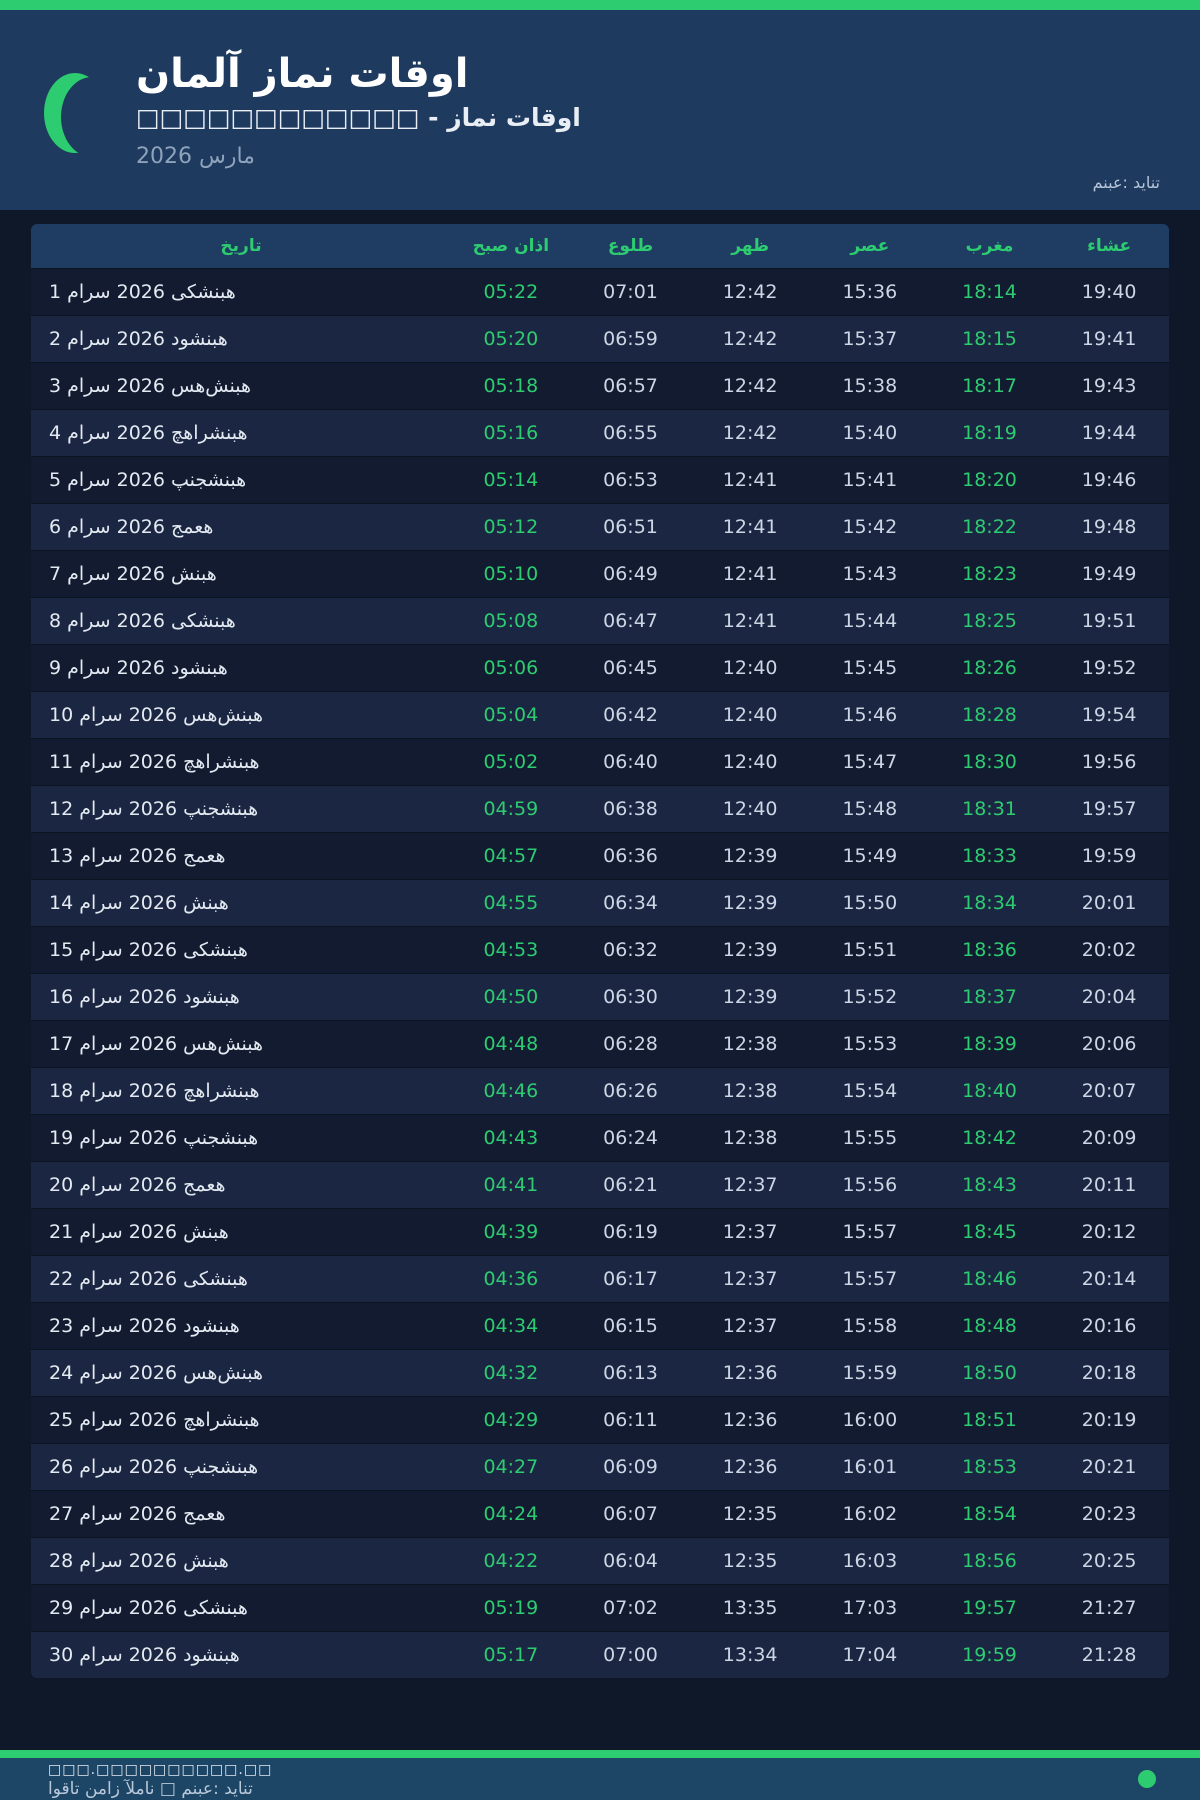 This screenshot has height=1800, width=1200. Describe the element at coordinates (989, 1091) in the screenshot. I see `cell-maghrib: 18:40` at that location.